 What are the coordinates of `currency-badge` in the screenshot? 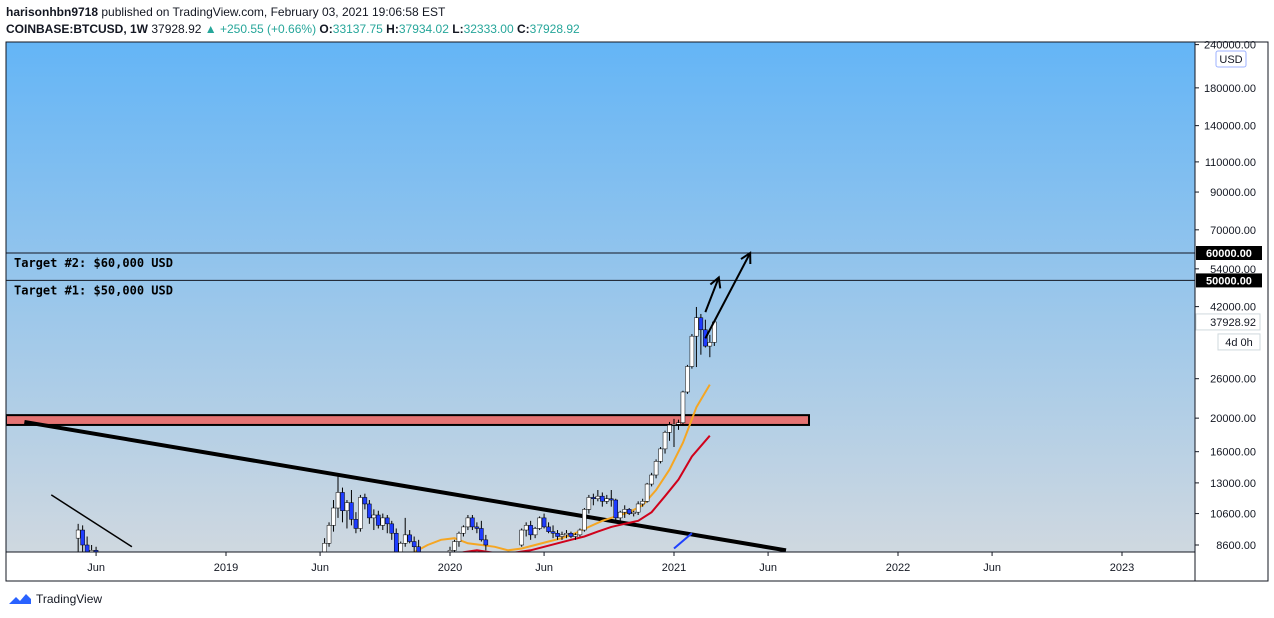 It's located at (1231, 59).